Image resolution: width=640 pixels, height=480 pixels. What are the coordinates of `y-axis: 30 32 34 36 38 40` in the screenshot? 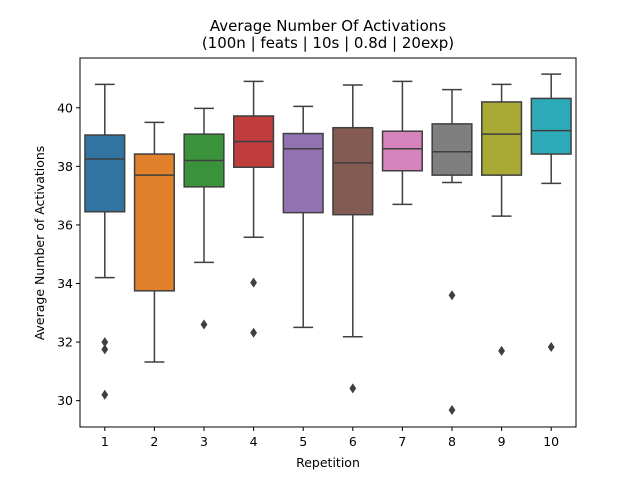 It's located at (68, 254).